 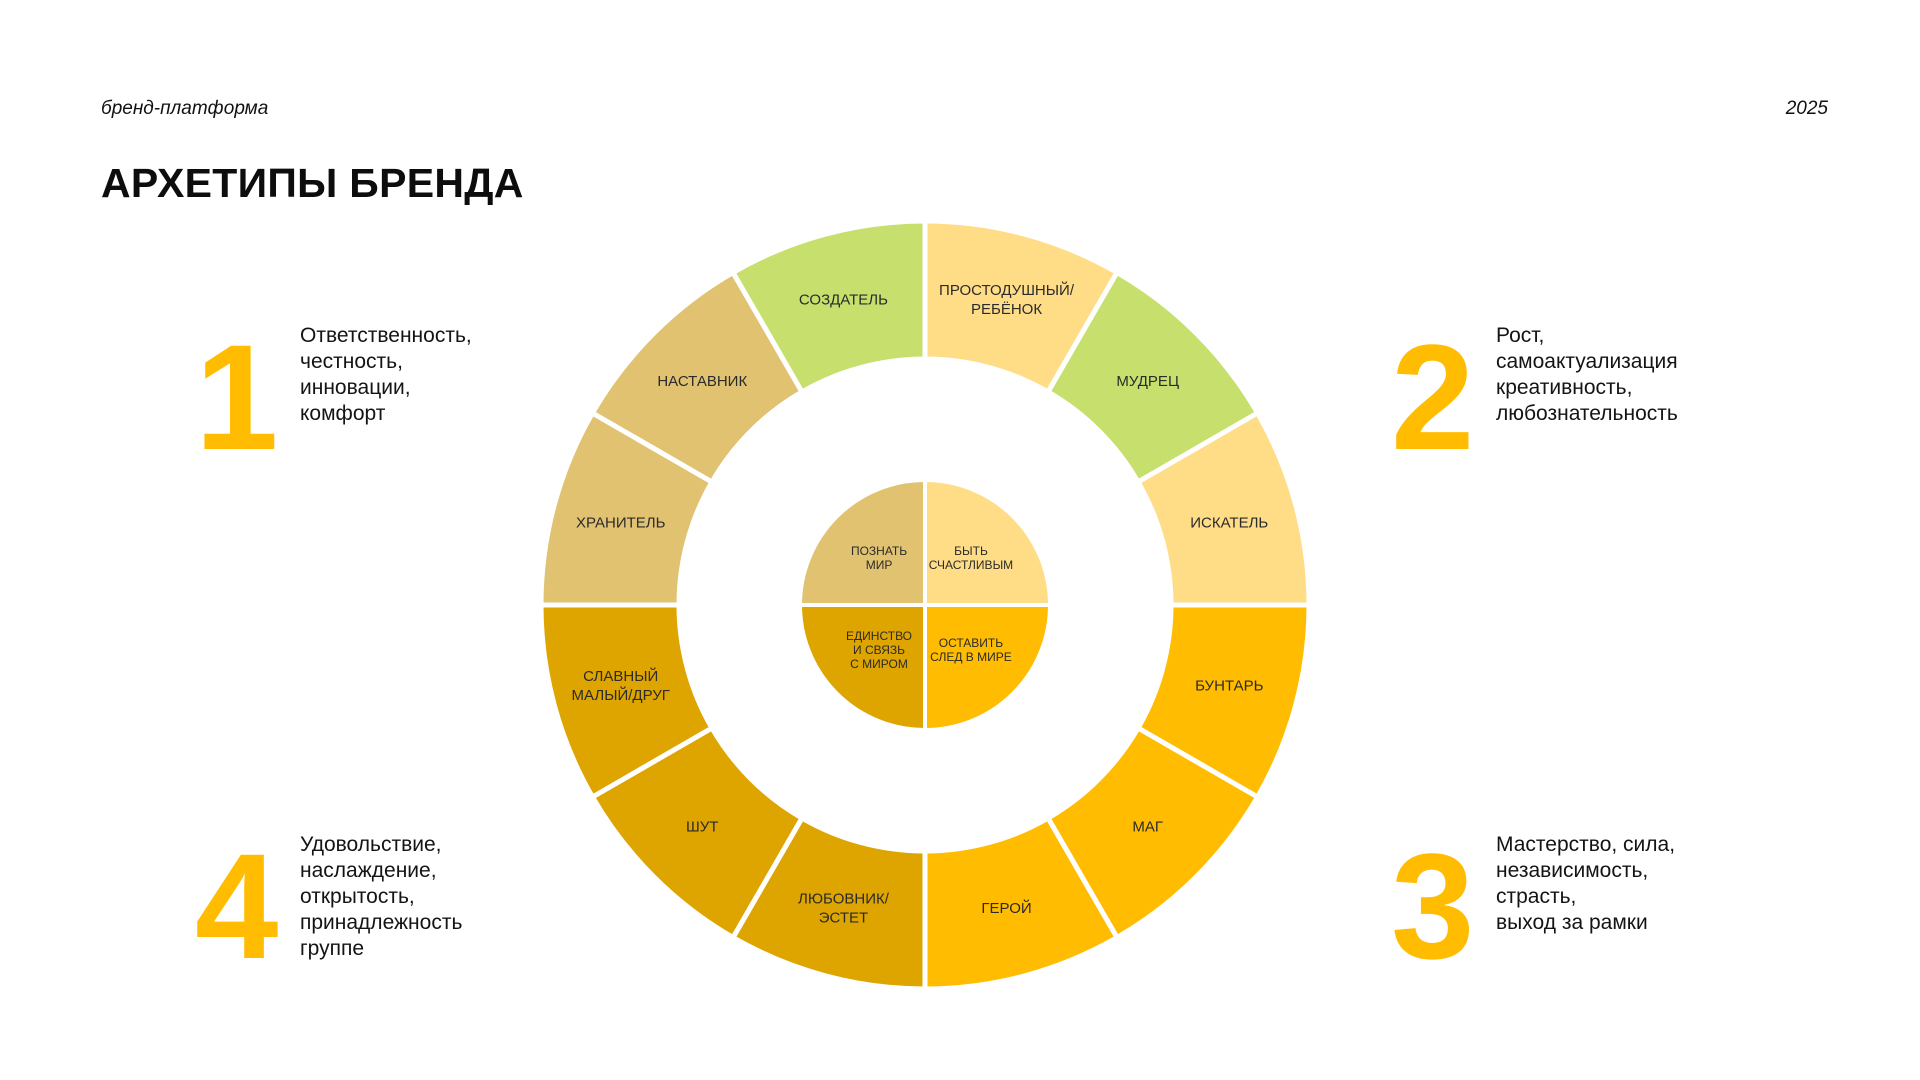 What do you see at coordinates (371, 844) in the screenshot?
I see `group-4-line: Удовольствие,` at bounding box center [371, 844].